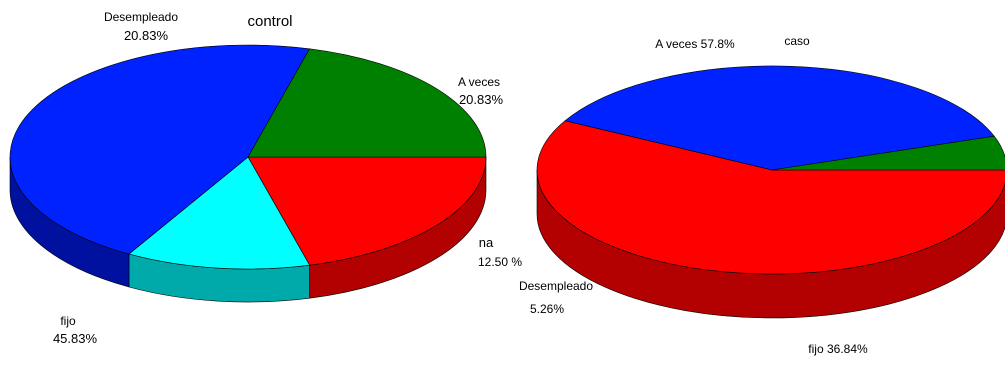 Image resolution: width=1005 pixels, height=365 pixels. What do you see at coordinates (141, 17) in the screenshot?
I see `slice-label-desempleado: Desempleado` at bounding box center [141, 17].